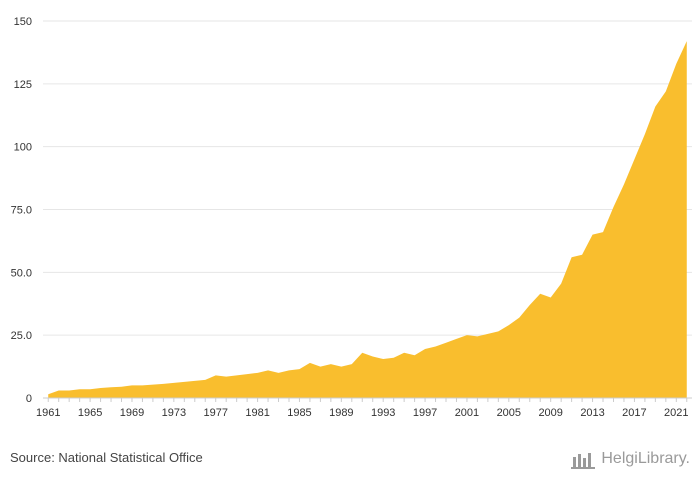 Image resolution: width=700 pixels, height=483 pixels. I want to click on y-tick-label: 75.0, so click(21, 211).